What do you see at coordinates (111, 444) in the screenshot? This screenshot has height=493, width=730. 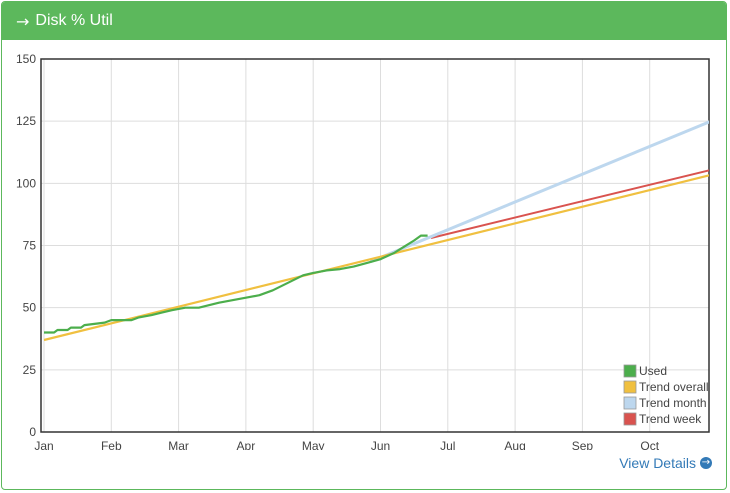 I see `x-tick-label: Feb` at bounding box center [111, 444].